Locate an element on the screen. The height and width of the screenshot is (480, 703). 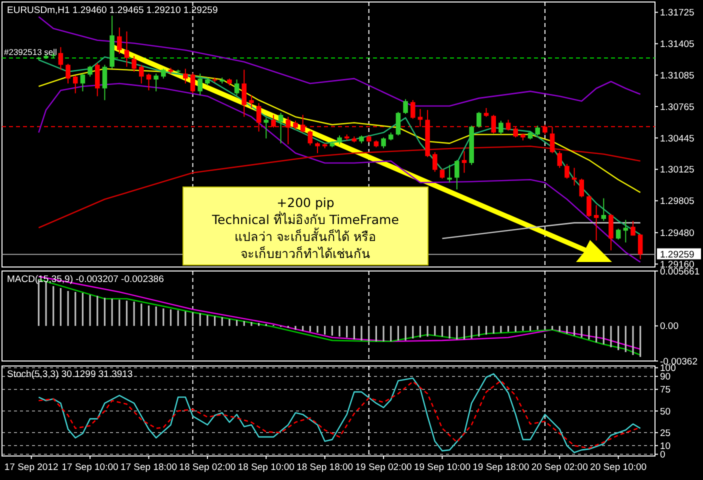
annotation: #2392513 sell is located at coordinates (31, 51).